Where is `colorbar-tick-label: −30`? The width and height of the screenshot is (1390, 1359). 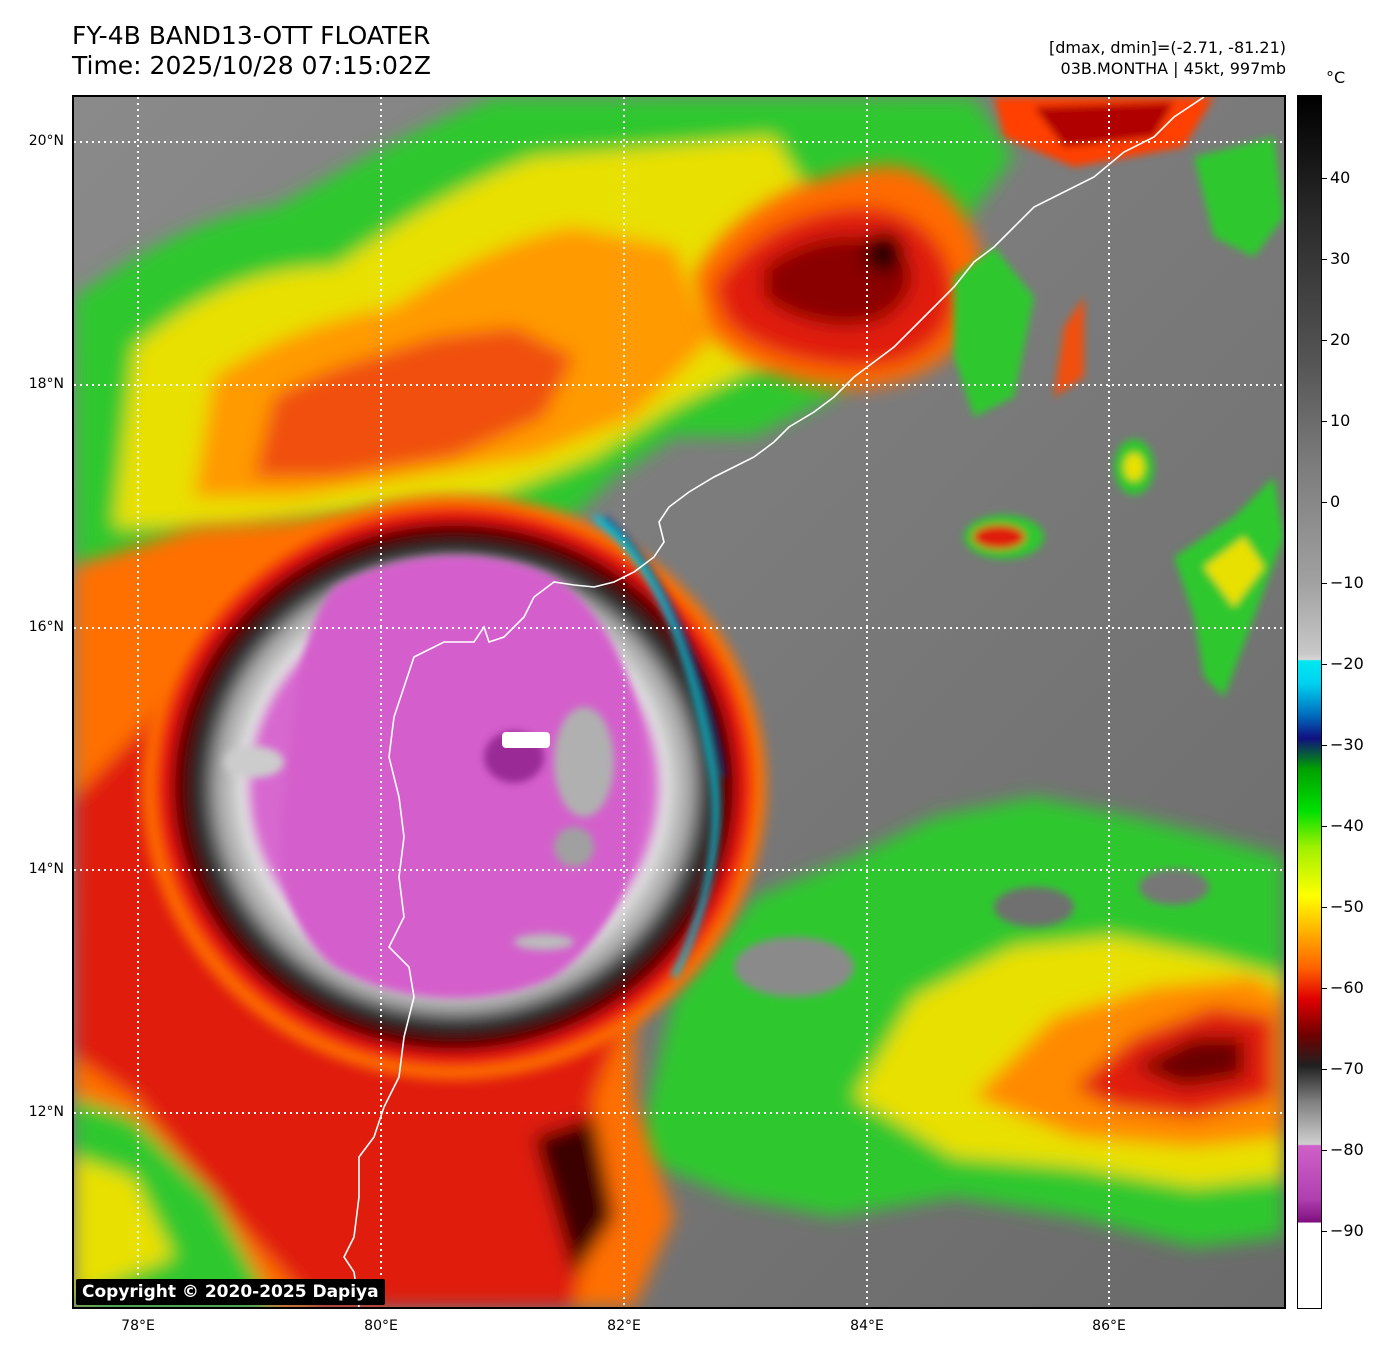
colorbar-tick-label: −30 is located at coordinates (1347, 744).